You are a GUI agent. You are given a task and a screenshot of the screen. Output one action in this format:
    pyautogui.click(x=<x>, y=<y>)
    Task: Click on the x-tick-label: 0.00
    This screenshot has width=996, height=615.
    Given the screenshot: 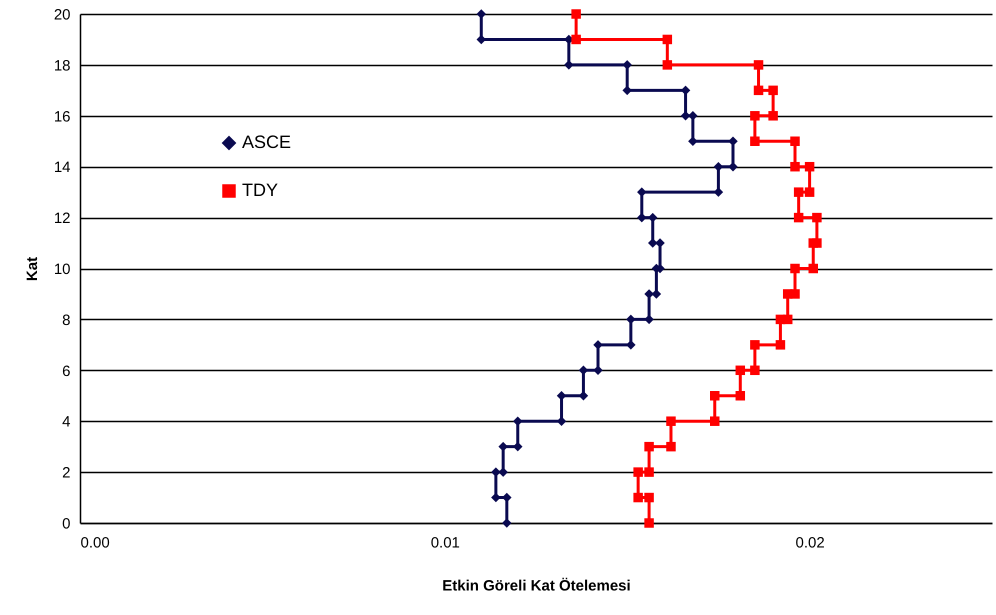 What is the action you would take?
    pyautogui.click(x=95, y=543)
    